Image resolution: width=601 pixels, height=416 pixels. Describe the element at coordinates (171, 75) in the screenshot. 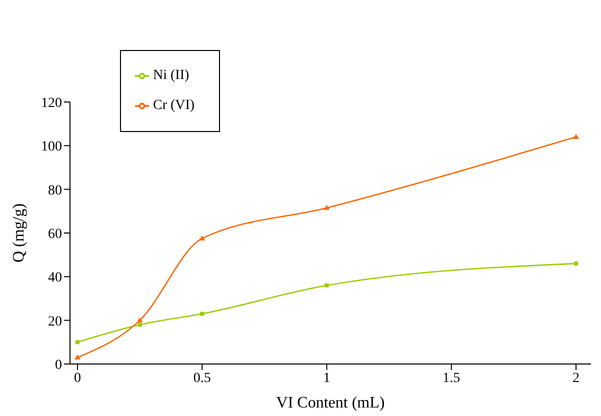

I see `legend-label: Ni (II)` at that location.